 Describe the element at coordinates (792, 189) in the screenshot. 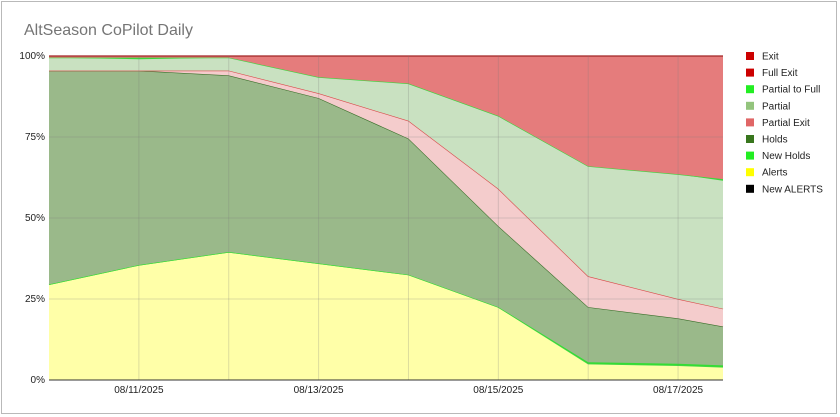

I see `legend-label-new-alerts: New ALERTS` at that location.